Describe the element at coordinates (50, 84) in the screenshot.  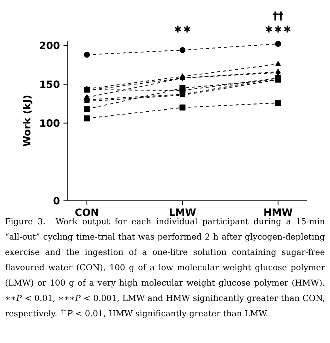
I see `y-tick-label: 150` at that location.